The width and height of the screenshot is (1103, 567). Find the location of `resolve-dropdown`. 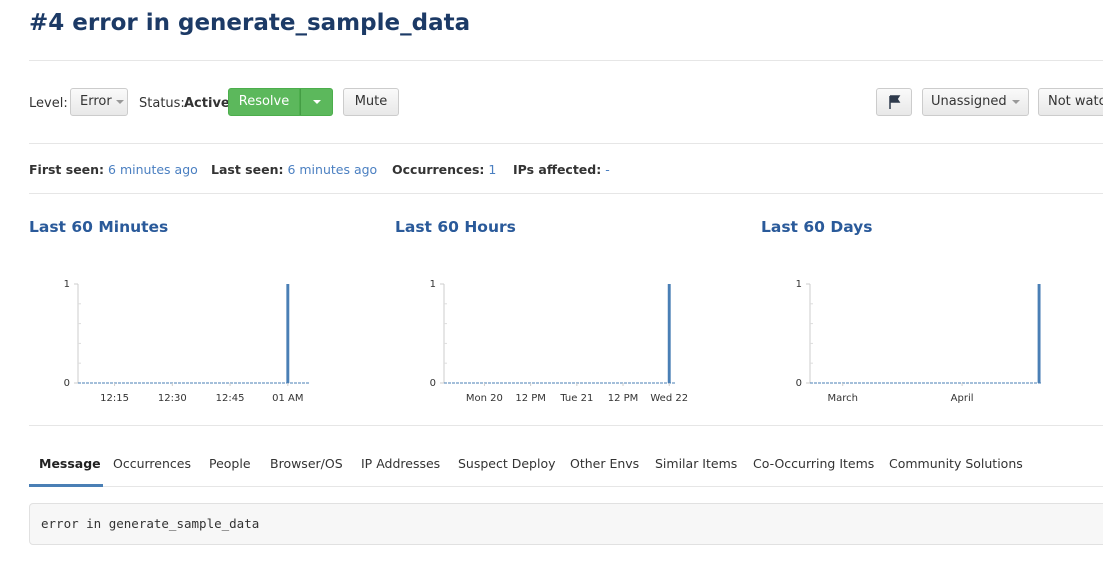

resolve-dropdown is located at coordinates (316, 102).